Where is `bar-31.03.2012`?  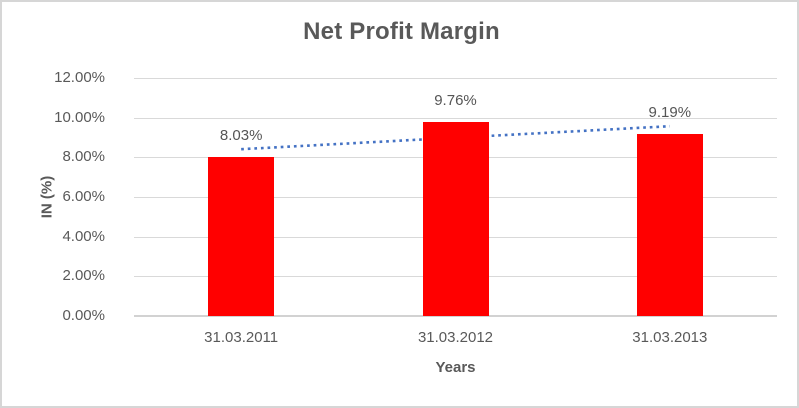
bar-31.03.2012 is located at coordinates (455, 219).